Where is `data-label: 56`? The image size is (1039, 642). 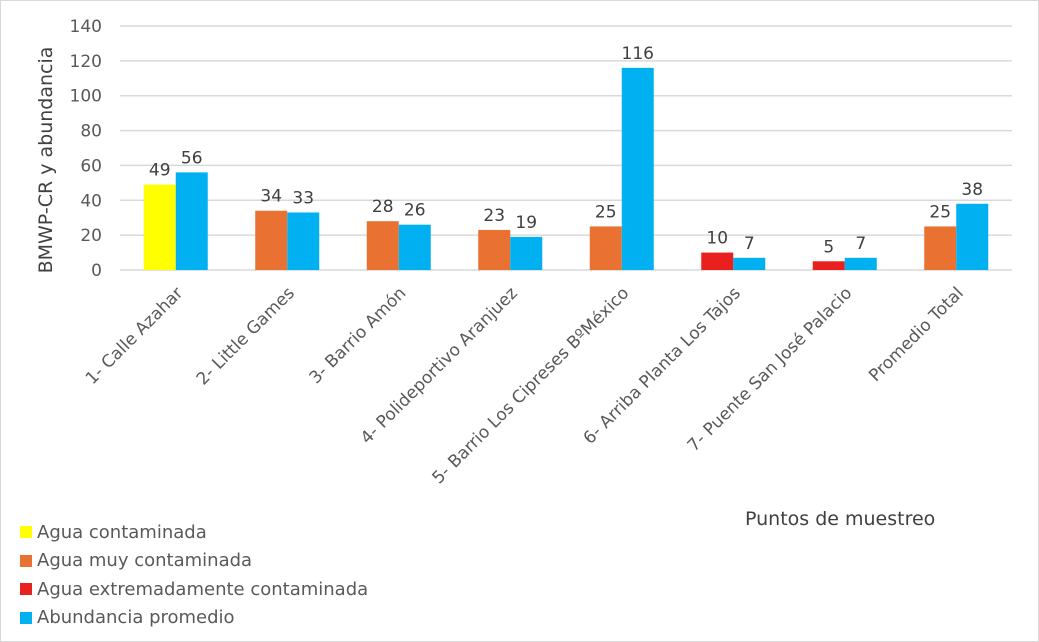
data-label: 56 is located at coordinates (192, 158).